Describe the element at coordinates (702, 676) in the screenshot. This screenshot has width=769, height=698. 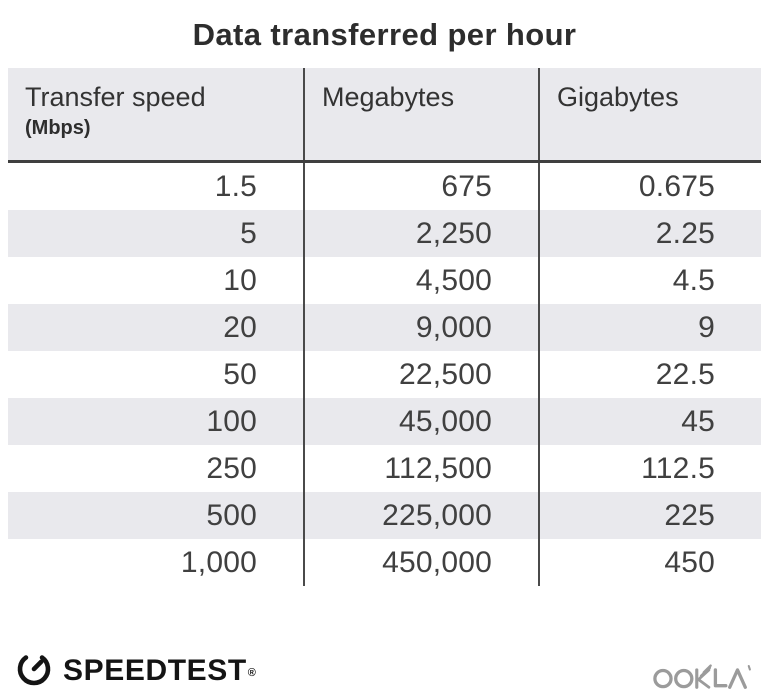
I see `ookla-wordmark-icon` at that location.